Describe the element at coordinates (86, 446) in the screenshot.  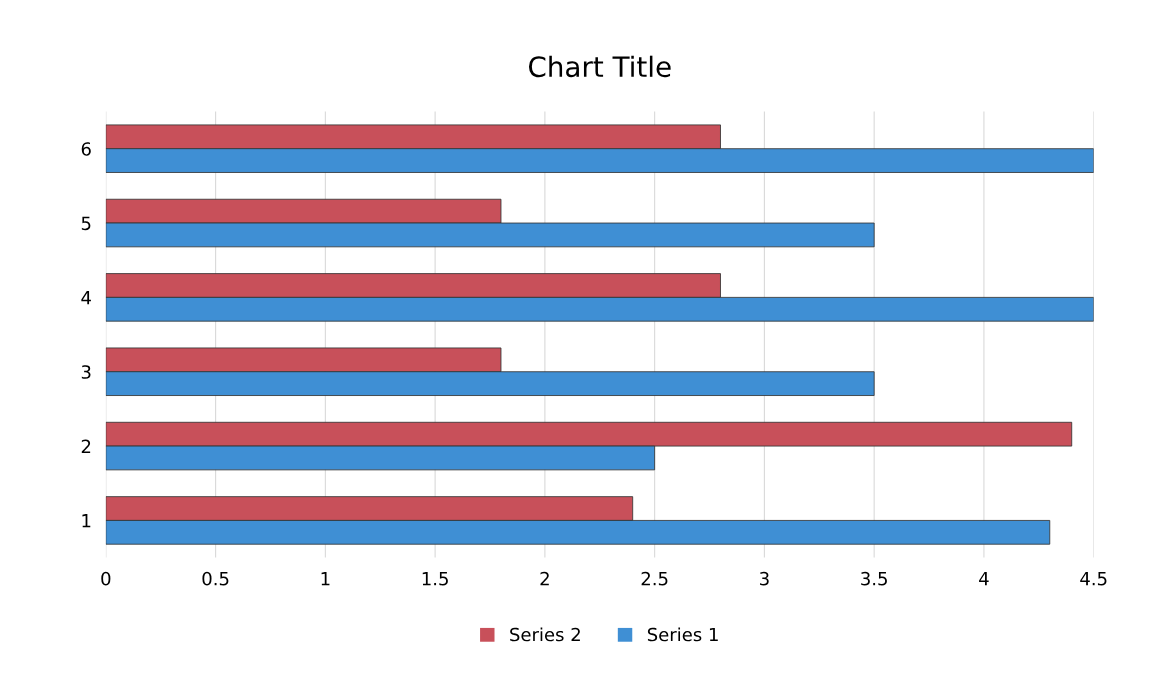
I see `y-tick-label: 2` at that location.